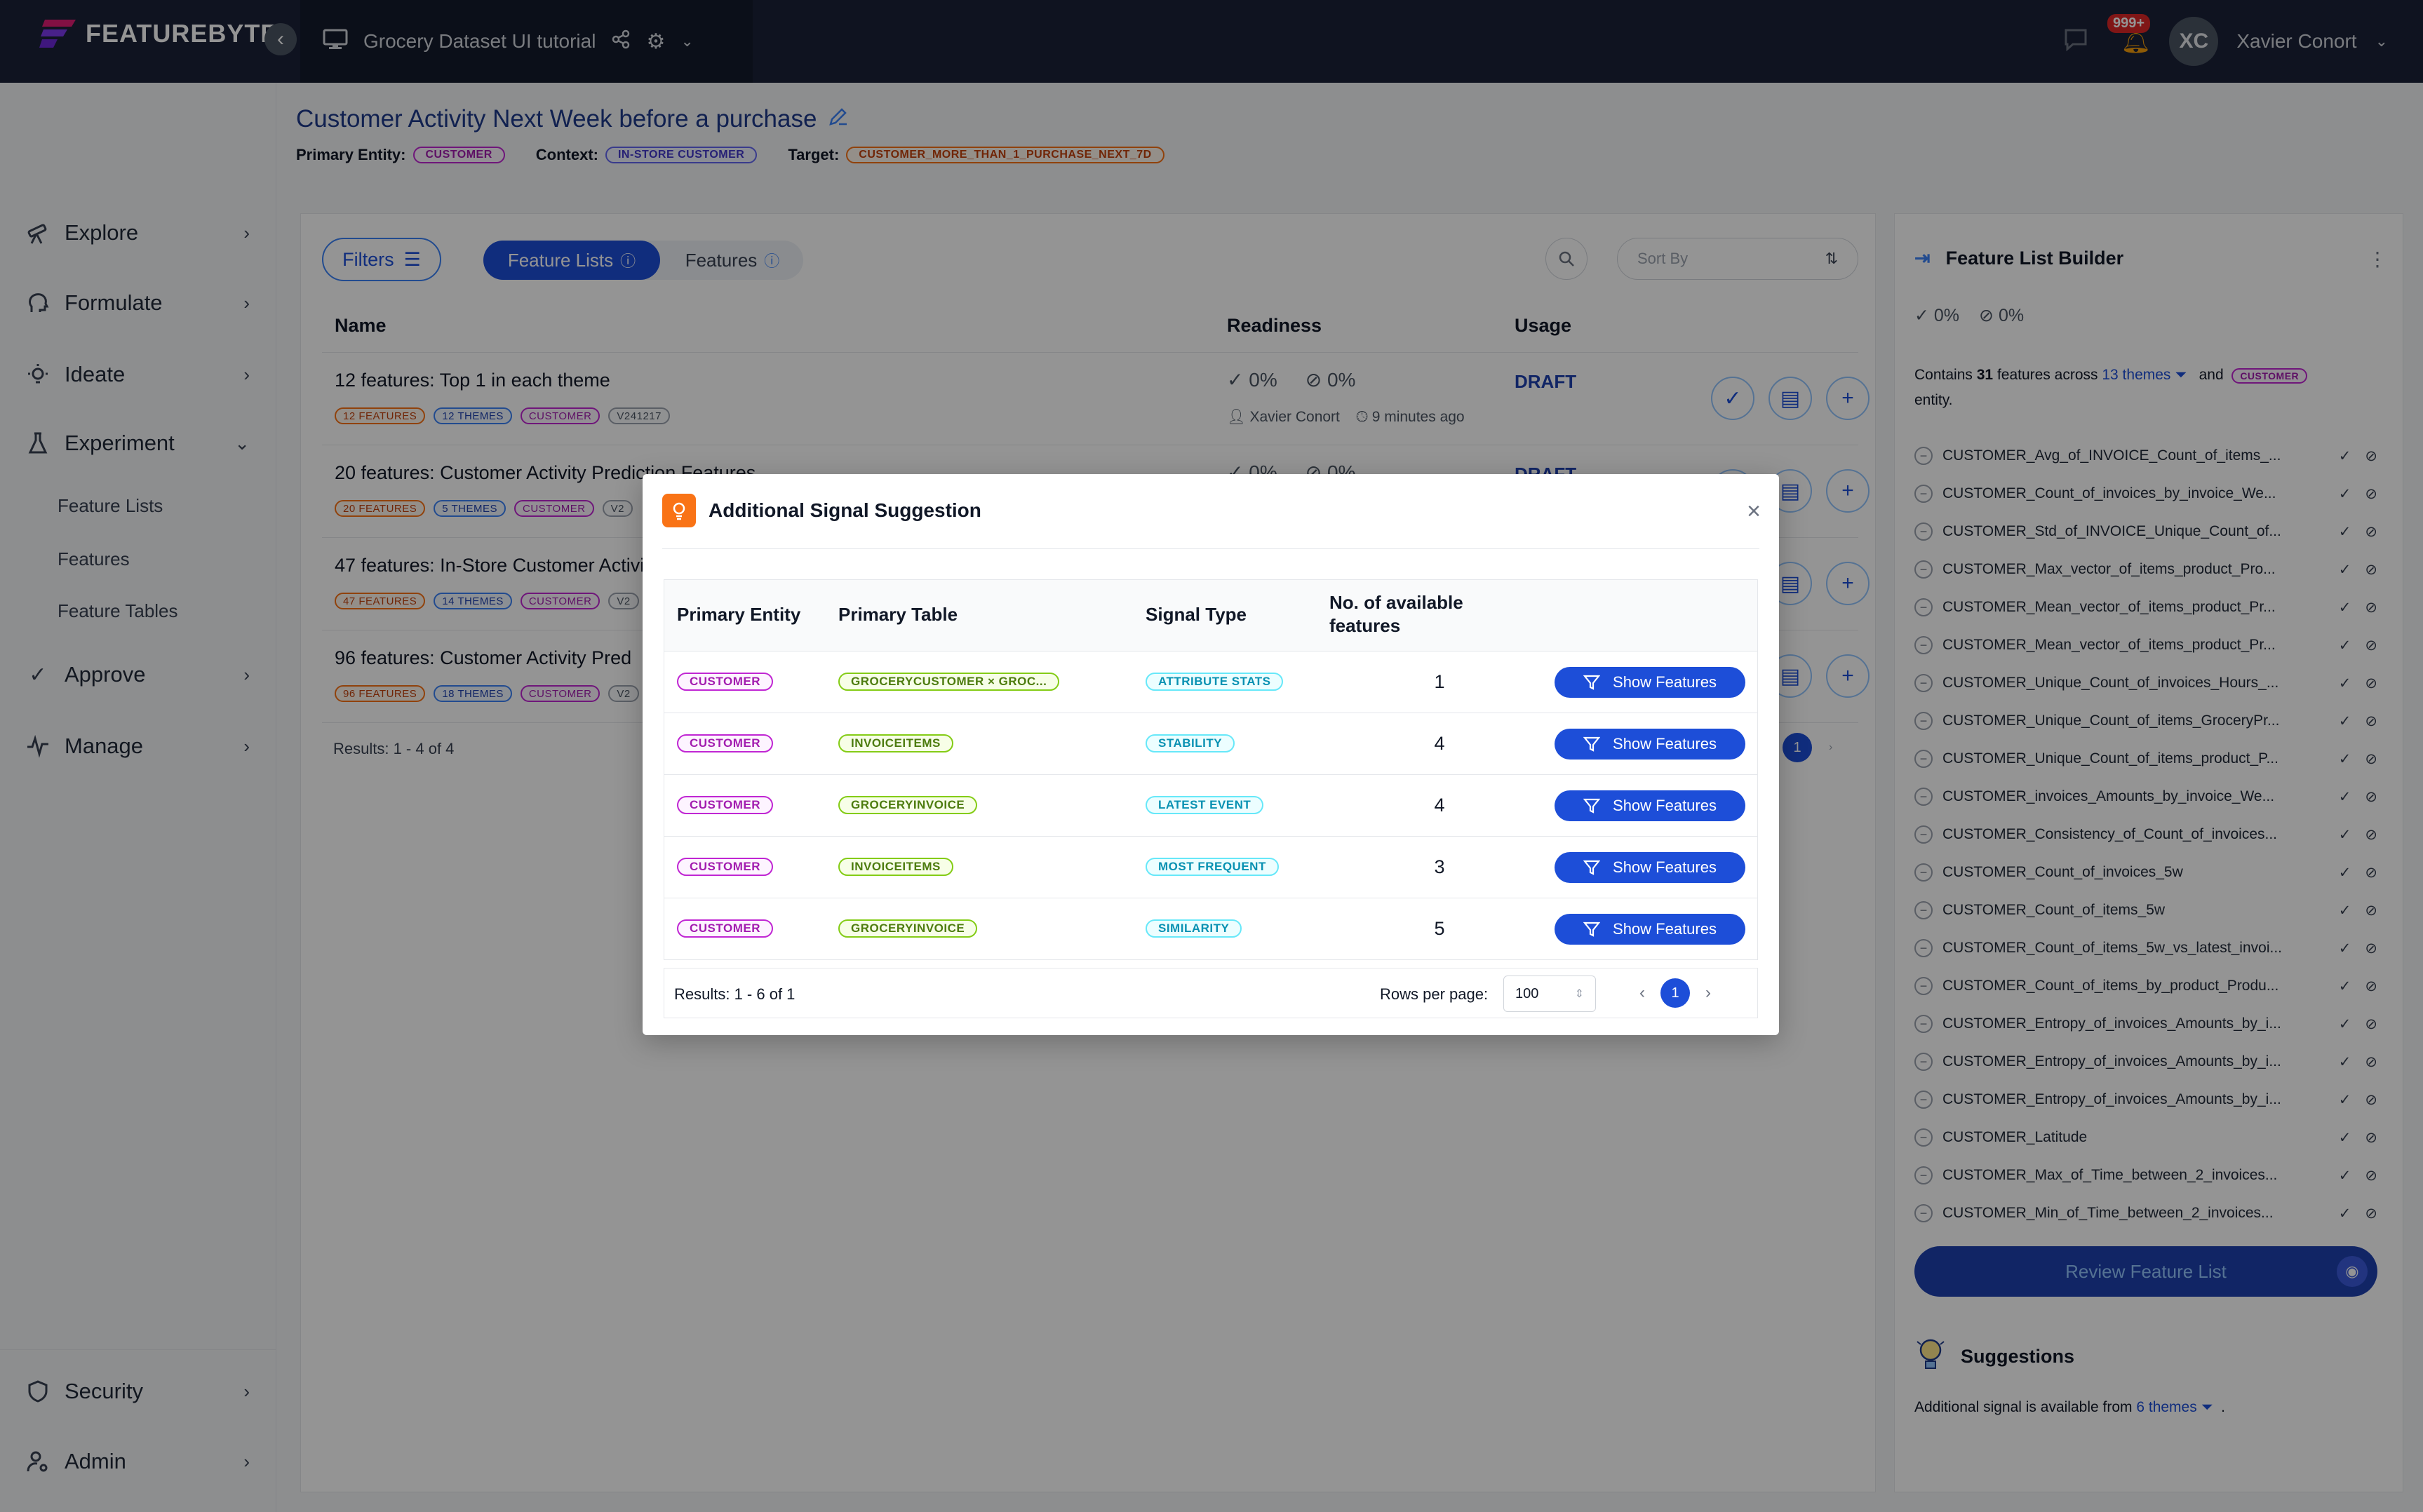  I want to click on themes-link: 13 themes, so click(2136, 375).